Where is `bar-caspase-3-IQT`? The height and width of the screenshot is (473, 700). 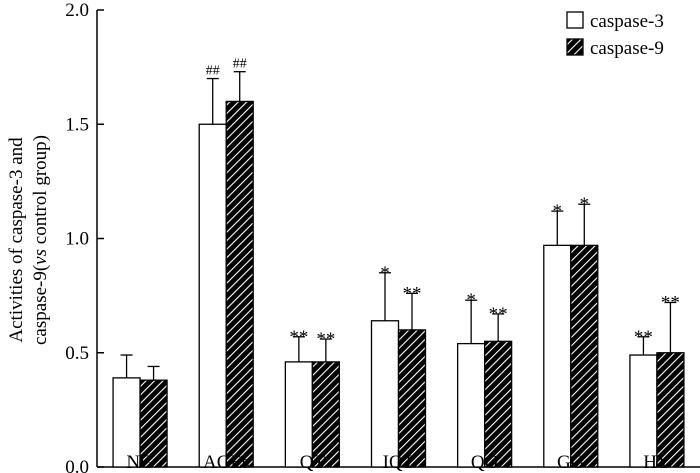
bar-caspase-3-IQT is located at coordinates (385, 394).